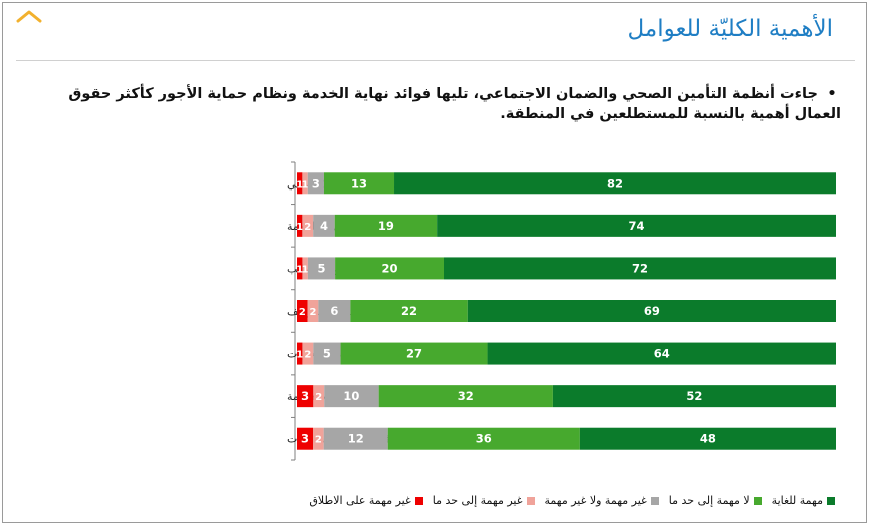 This screenshot has height=527, width=871. I want to click on data-label: 74, so click(637, 226).